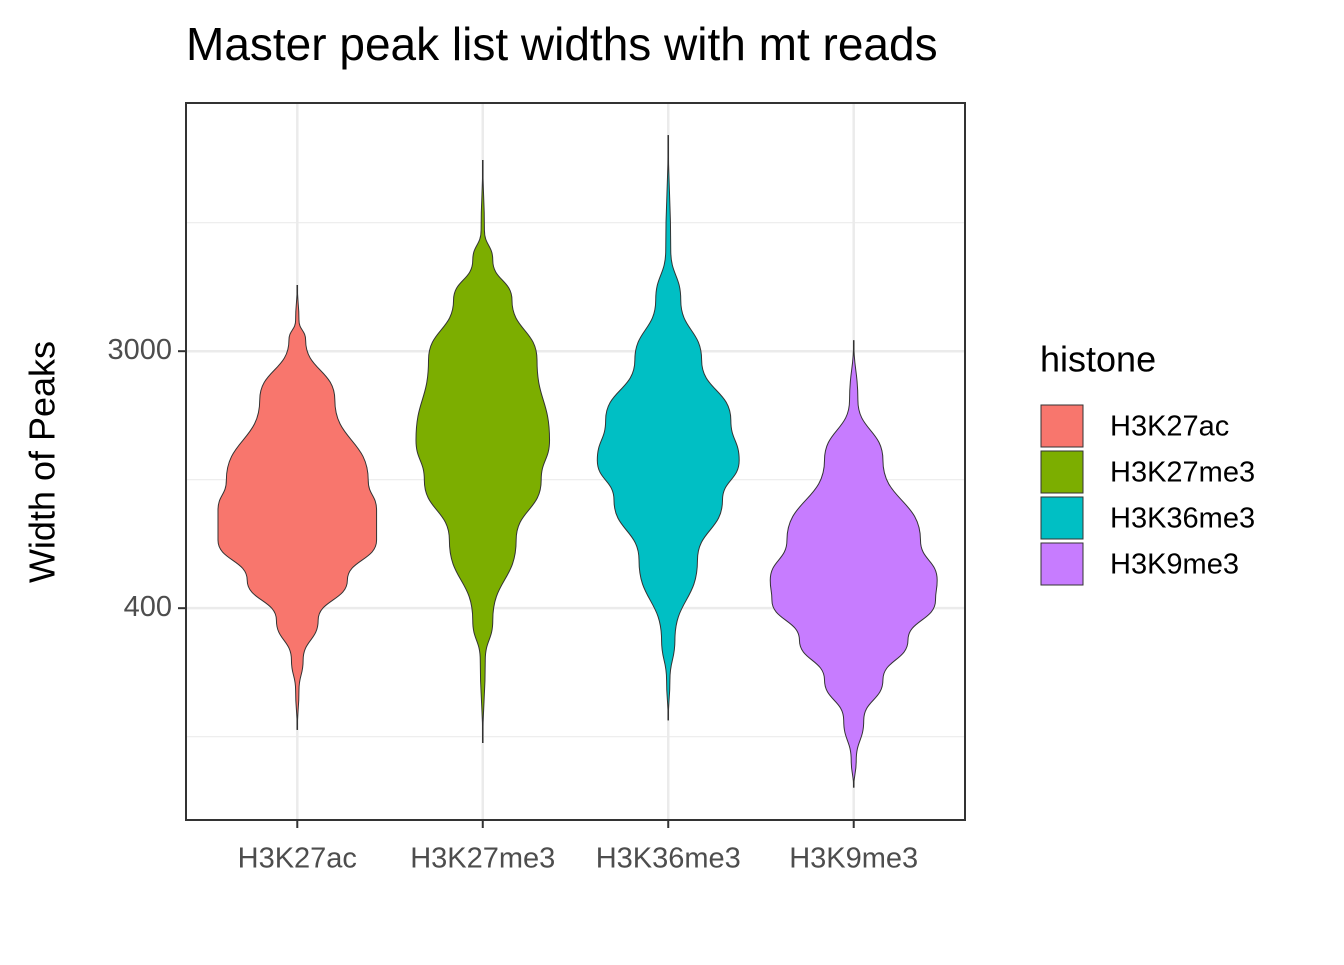  I want to click on y-tick-label: 400, so click(148, 607).